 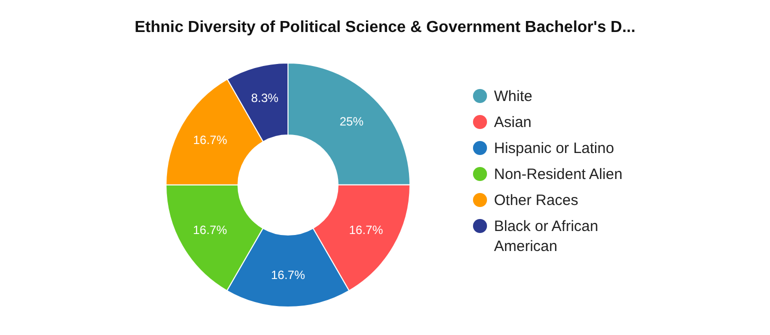 I want to click on legend-label: Hispanic or Latino, so click(x=554, y=148).